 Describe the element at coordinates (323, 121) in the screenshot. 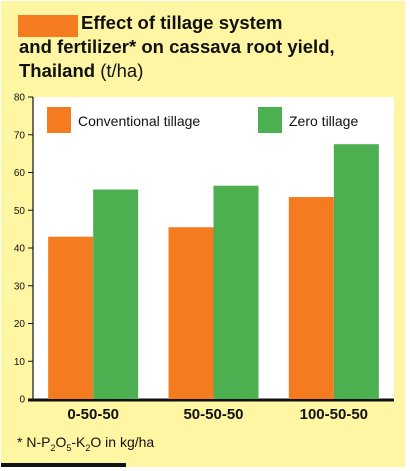

I see `legend-label: Zero tillage` at that location.